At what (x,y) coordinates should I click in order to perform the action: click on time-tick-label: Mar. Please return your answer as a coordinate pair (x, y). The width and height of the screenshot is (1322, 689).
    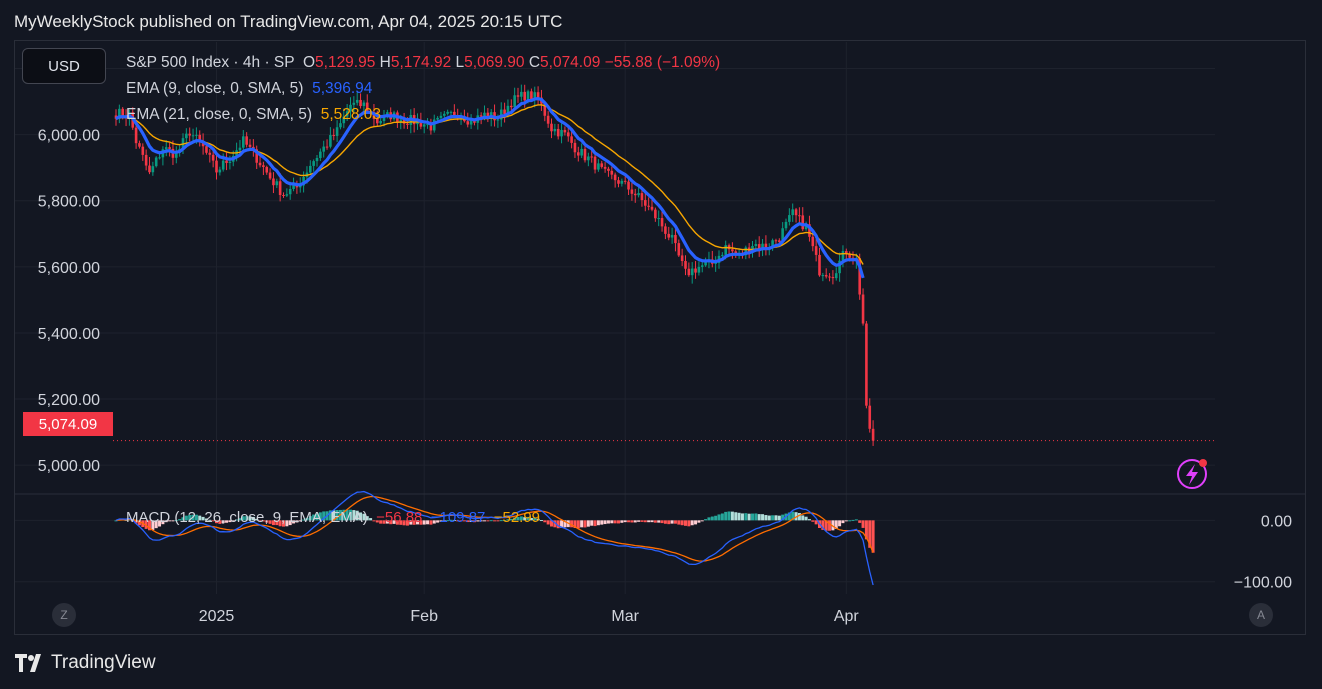
    Looking at the image, I should click on (625, 616).